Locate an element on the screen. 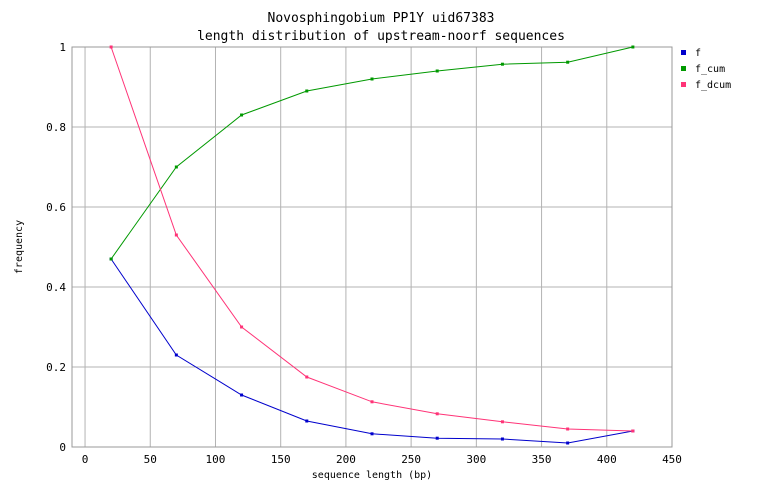  x-tick-label: 400 is located at coordinates (607, 459).